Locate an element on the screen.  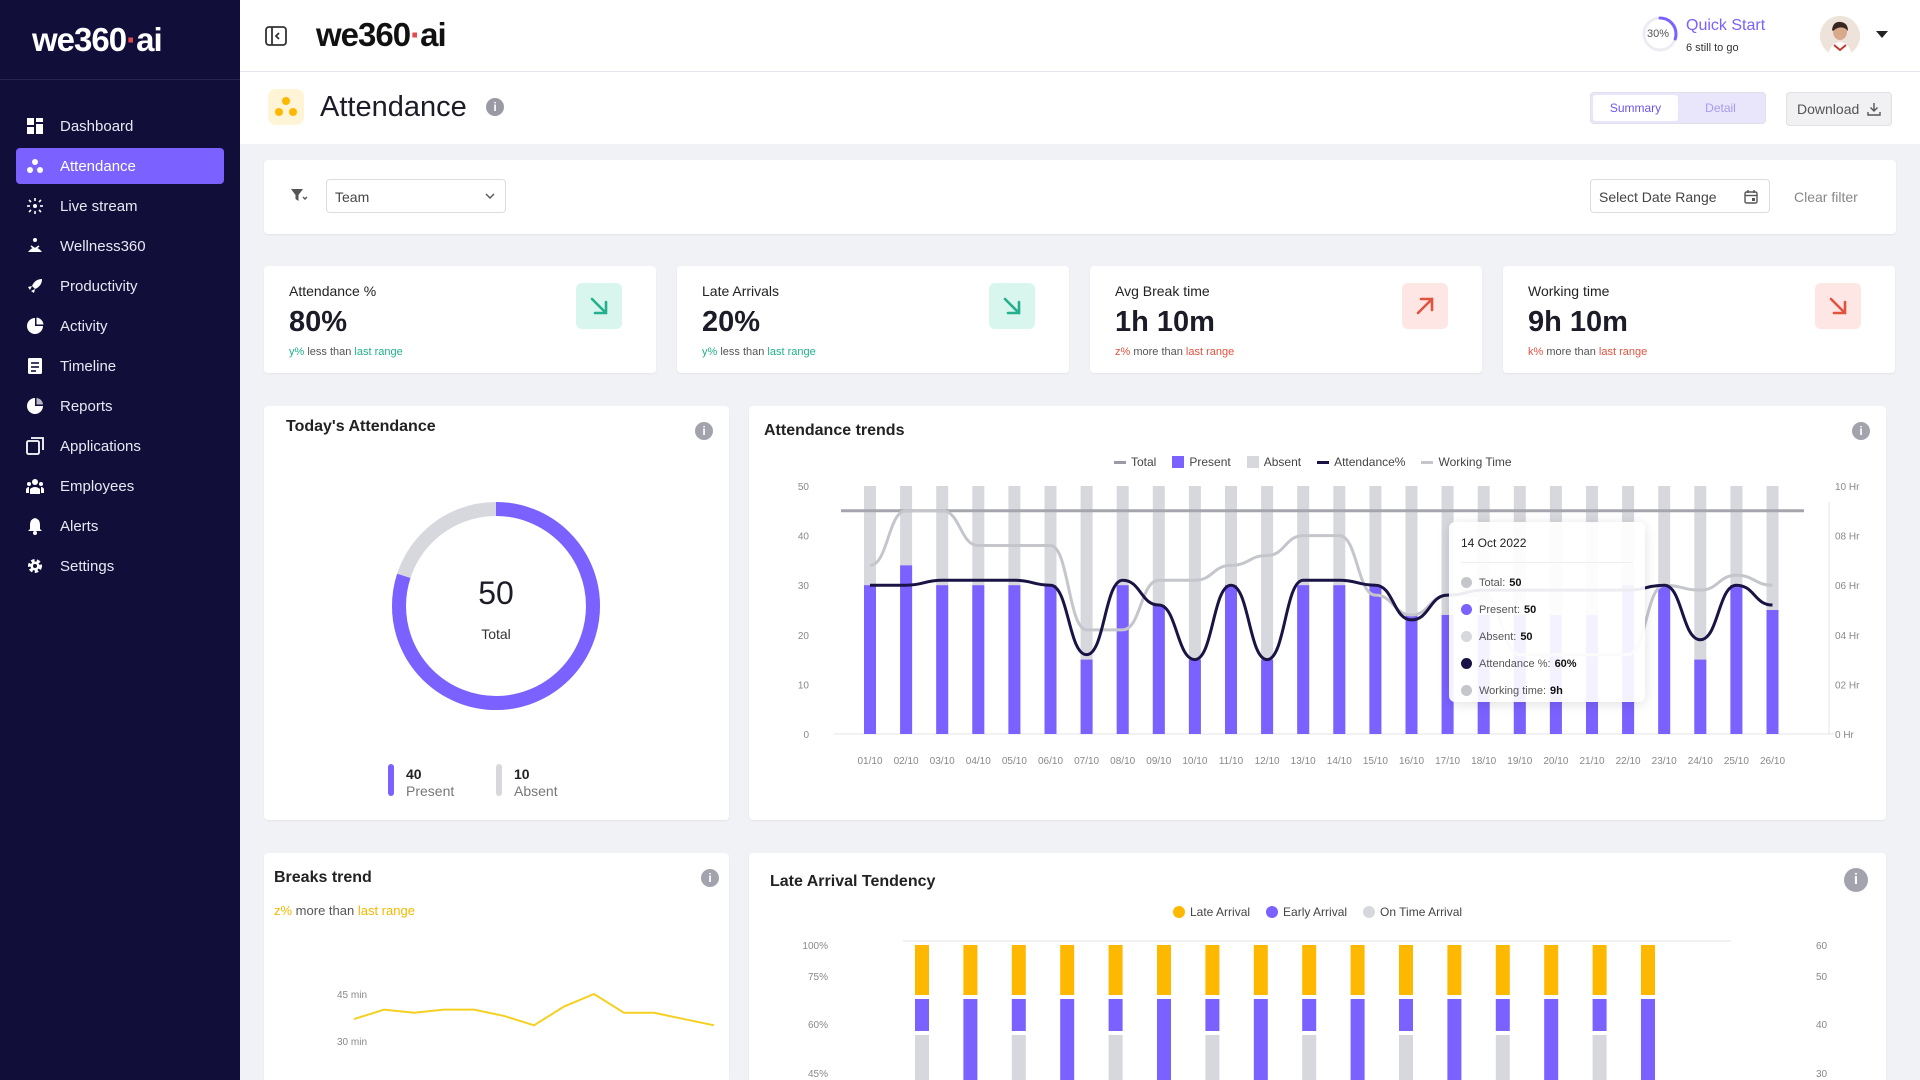
legend-working-time: Working Time is located at coordinates (1466, 462).